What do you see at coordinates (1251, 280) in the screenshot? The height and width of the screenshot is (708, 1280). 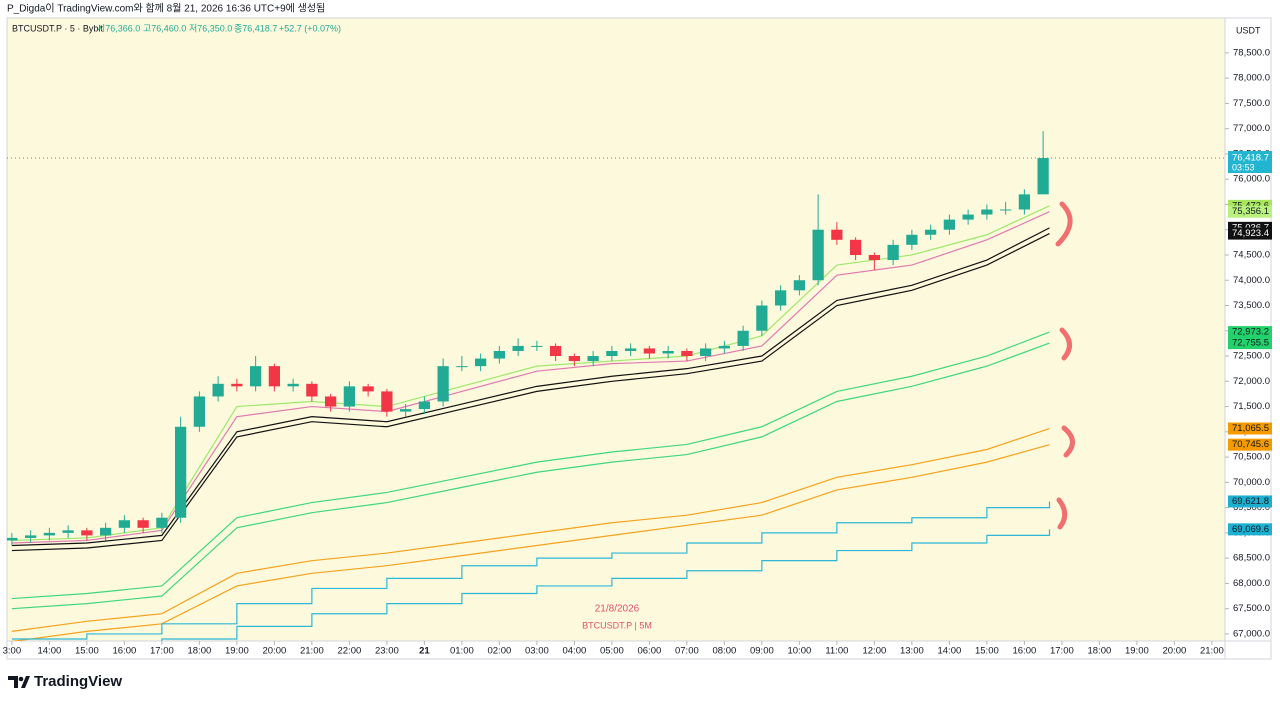 I see `y-tick-label: 74,000.0` at bounding box center [1251, 280].